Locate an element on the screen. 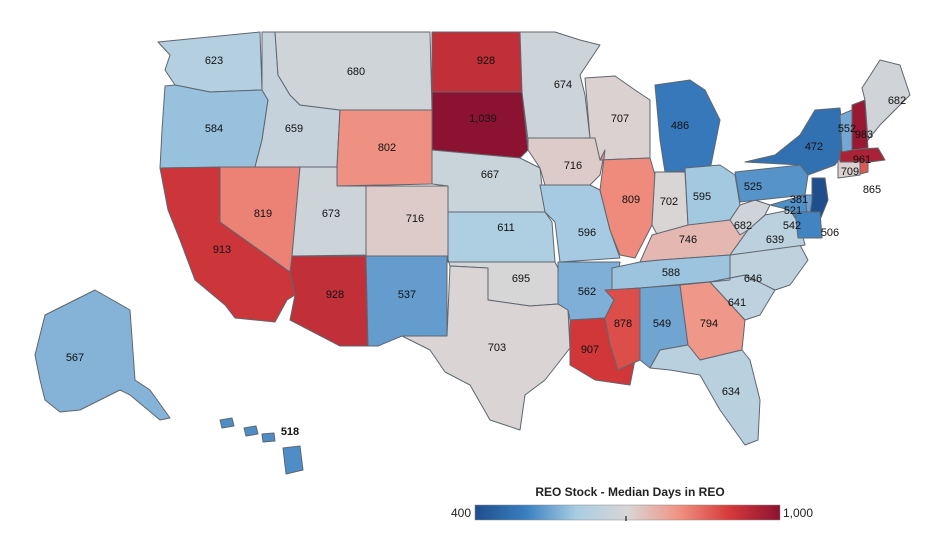 Image resolution: width=941 pixels, height=542 pixels. state-label-tn: 588 is located at coordinates (671, 273).